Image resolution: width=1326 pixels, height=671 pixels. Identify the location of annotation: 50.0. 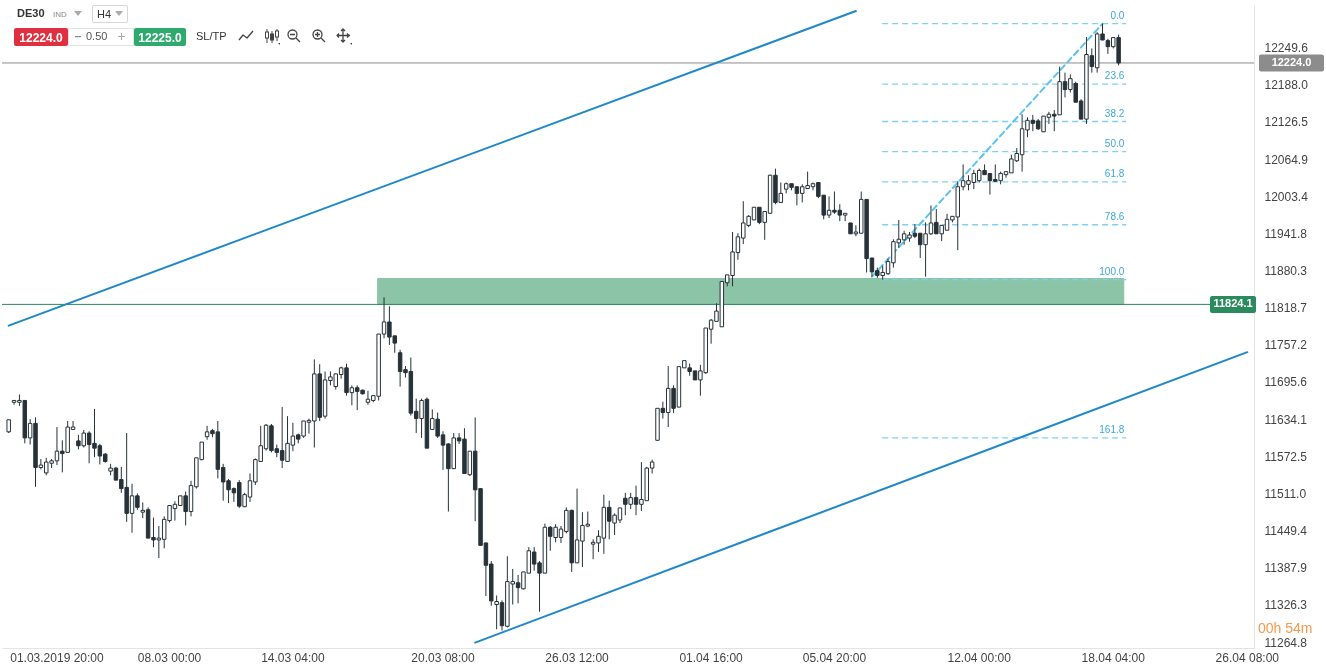
(1114, 143).